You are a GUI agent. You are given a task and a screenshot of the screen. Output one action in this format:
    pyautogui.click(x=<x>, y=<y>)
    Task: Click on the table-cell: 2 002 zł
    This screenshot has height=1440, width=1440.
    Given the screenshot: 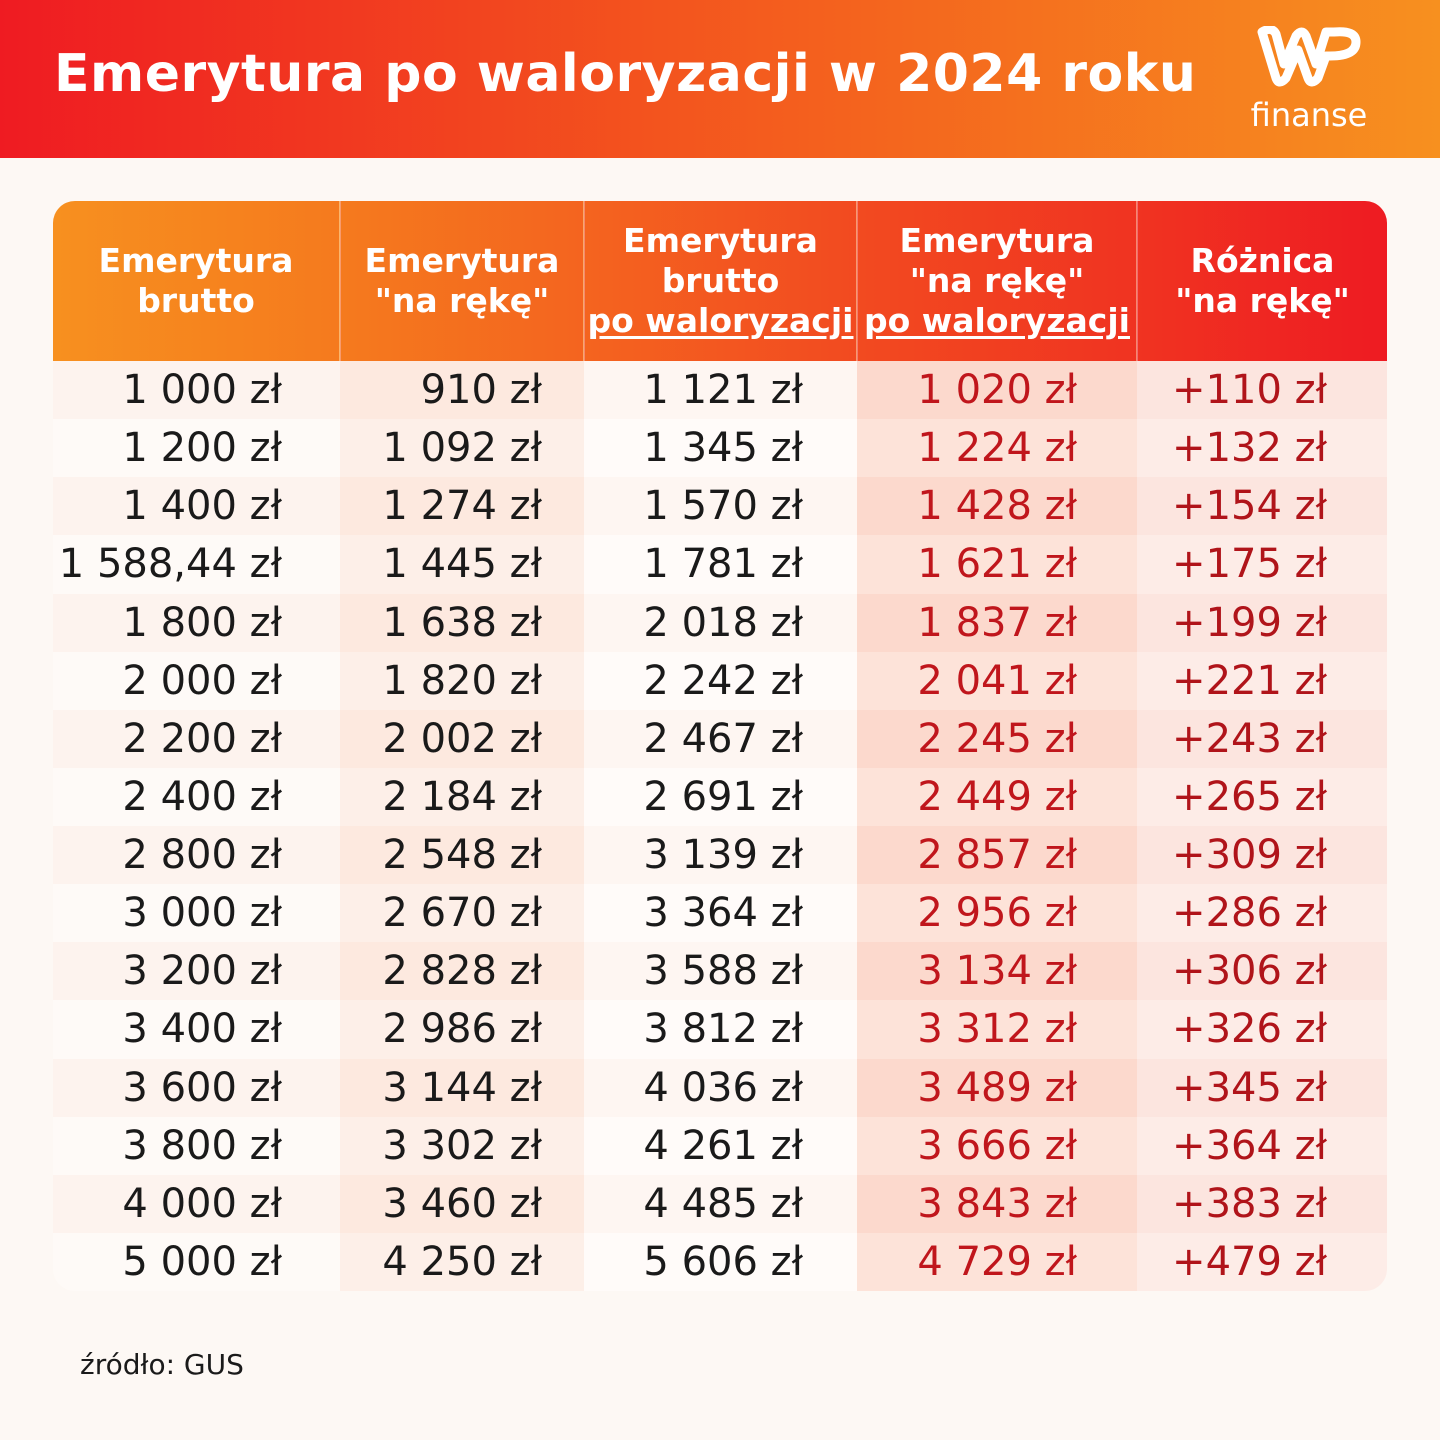 What is the action you would take?
    pyautogui.click(x=462, y=738)
    